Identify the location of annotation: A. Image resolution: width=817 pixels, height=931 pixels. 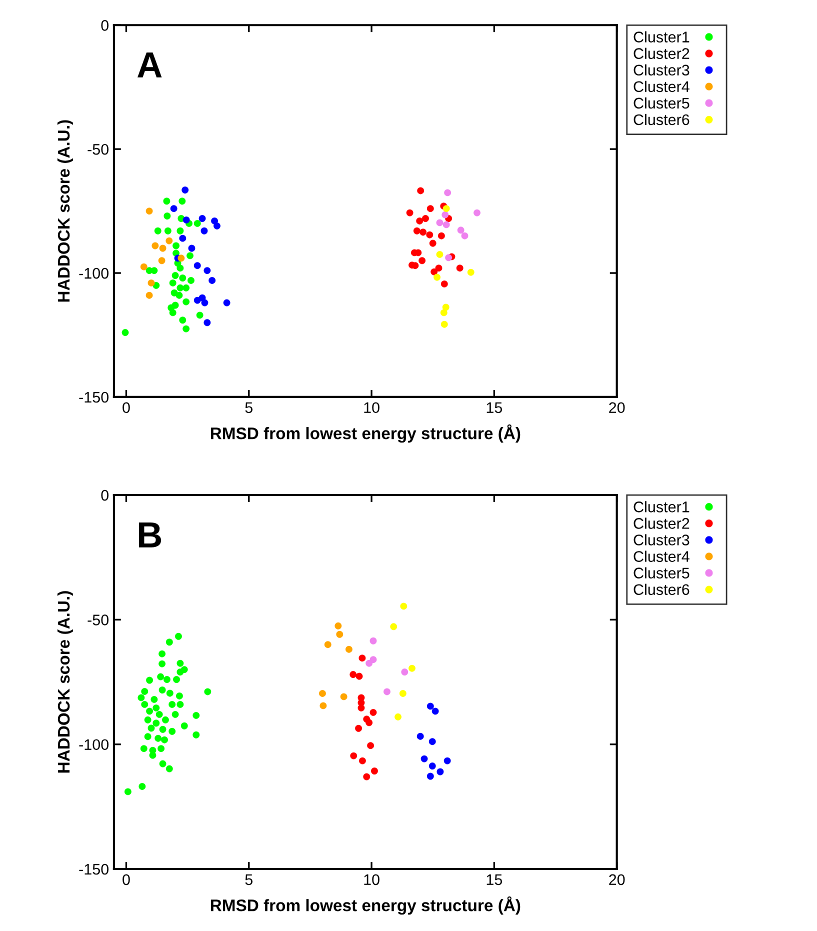
(149, 65).